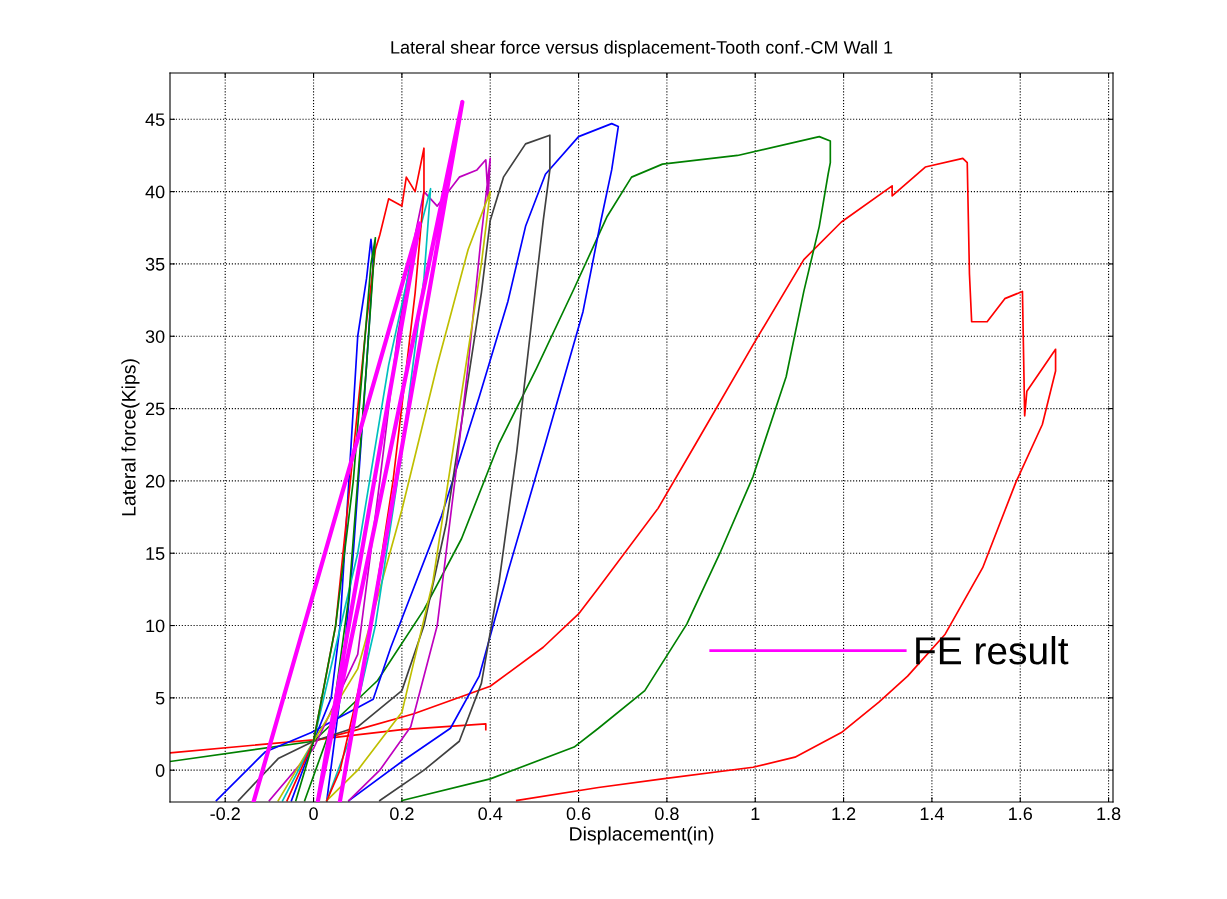  Describe the element at coordinates (667, 814) in the screenshot. I see `x-tick-label: 0.8` at that location.